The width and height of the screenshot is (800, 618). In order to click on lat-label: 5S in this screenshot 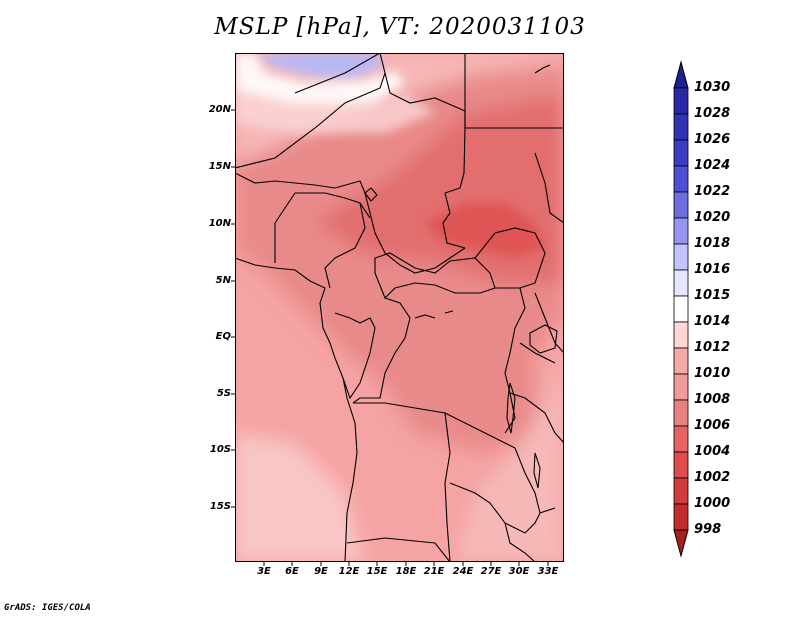, I will do `click(223, 393)`.